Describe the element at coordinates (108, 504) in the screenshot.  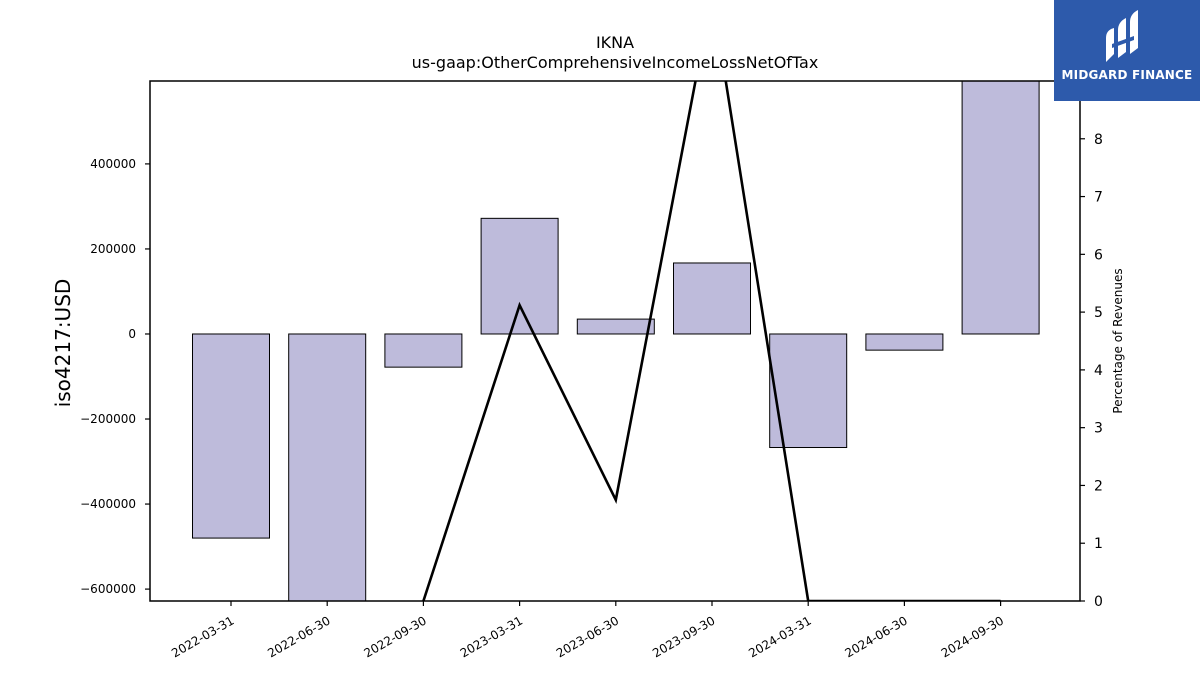
I see `y-tick-label: −400000` at that location.